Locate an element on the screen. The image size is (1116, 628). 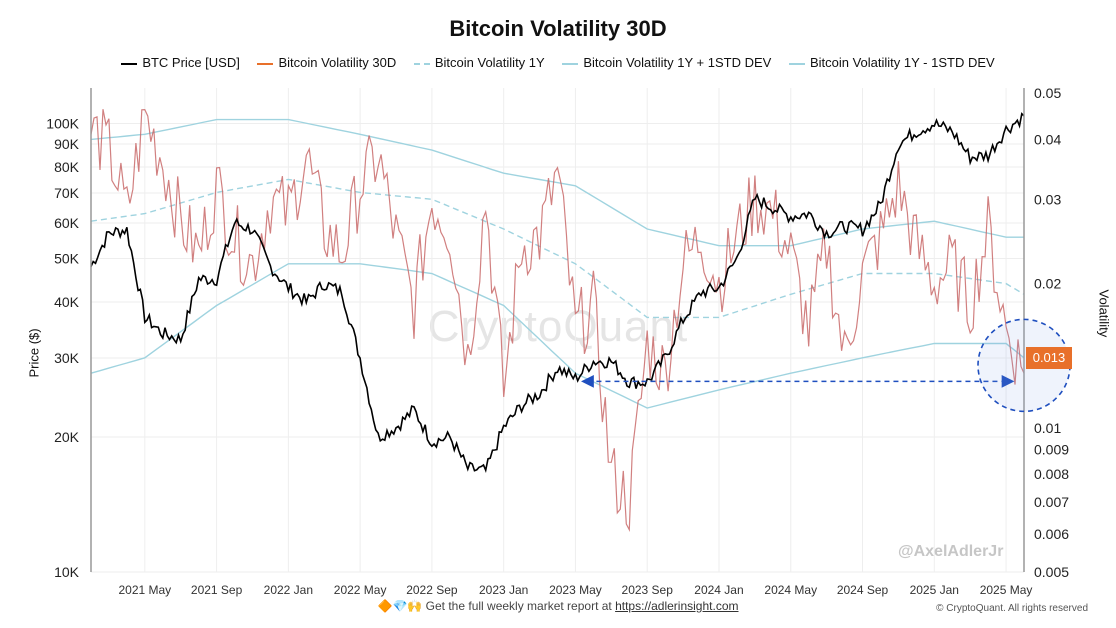
x-tick-label: 2024 Sep is located at coordinates (863, 590).